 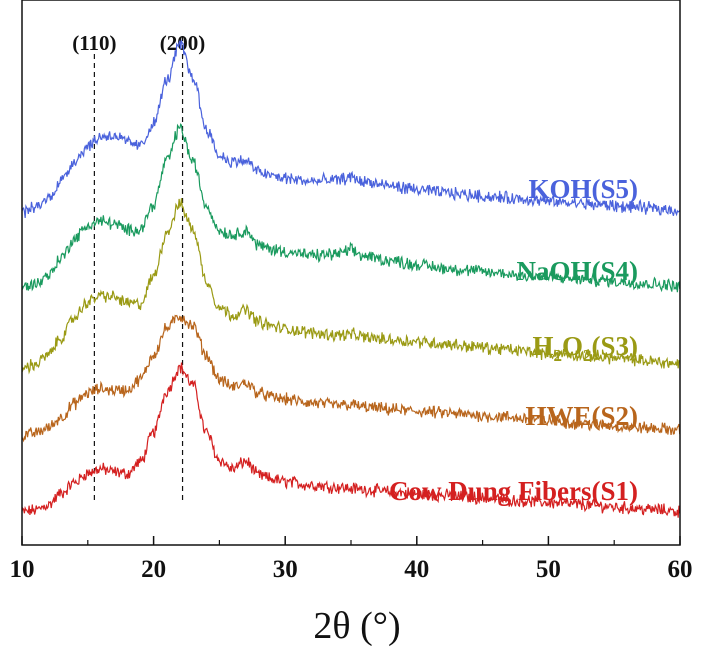 I want to click on x-tick-label: 30, so click(x=285, y=569).